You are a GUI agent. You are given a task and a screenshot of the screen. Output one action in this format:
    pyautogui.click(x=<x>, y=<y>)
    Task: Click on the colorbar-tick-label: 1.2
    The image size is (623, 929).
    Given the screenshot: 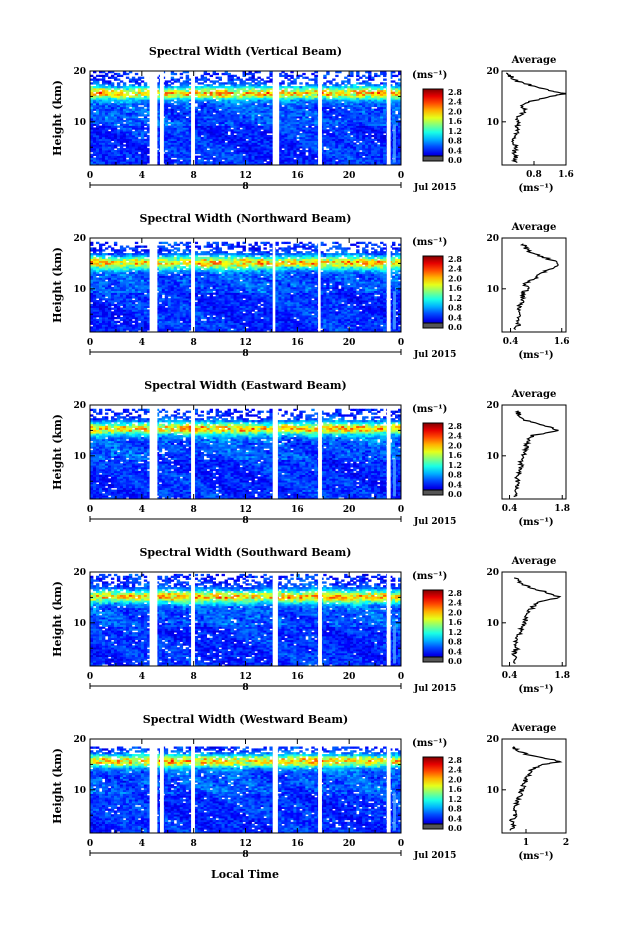 What is the action you would take?
    pyautogui.click(x=455, y=131)
    